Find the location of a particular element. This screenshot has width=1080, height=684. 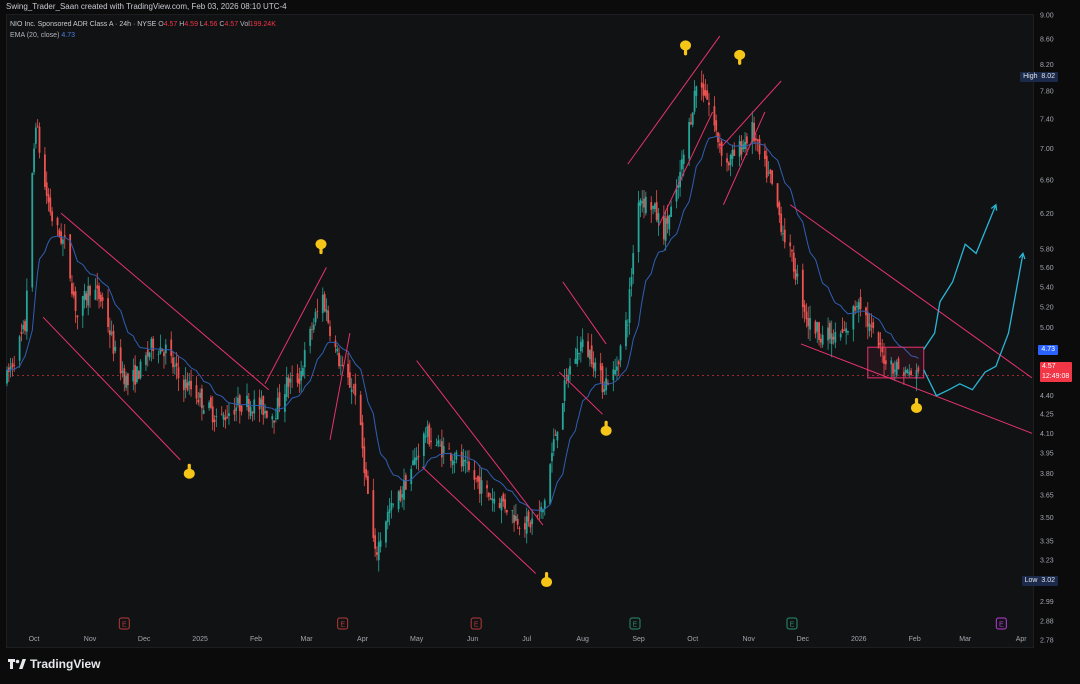

y-axis-tick-label: 7.80 is located at coordinates (1047, 92).